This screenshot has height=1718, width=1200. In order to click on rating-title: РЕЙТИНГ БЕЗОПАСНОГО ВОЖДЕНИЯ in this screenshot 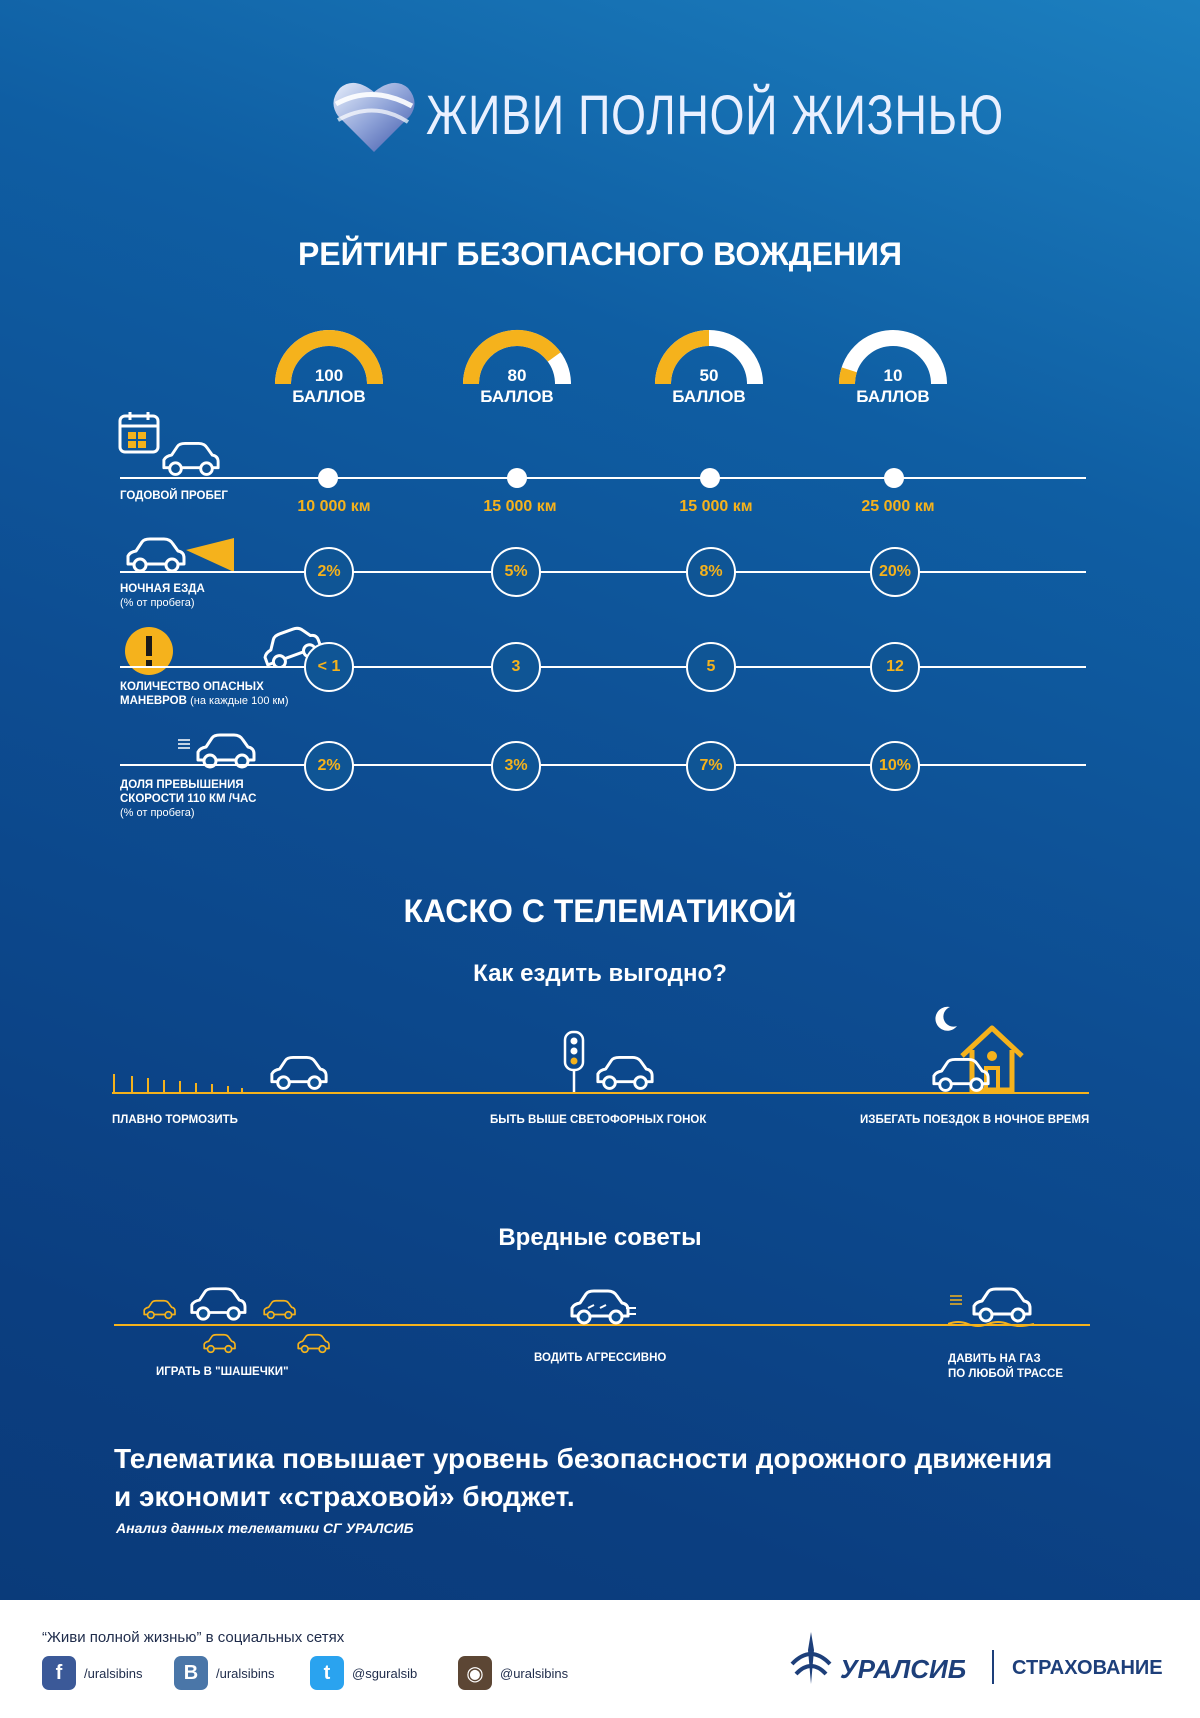, I will do `click(600, 254)`.